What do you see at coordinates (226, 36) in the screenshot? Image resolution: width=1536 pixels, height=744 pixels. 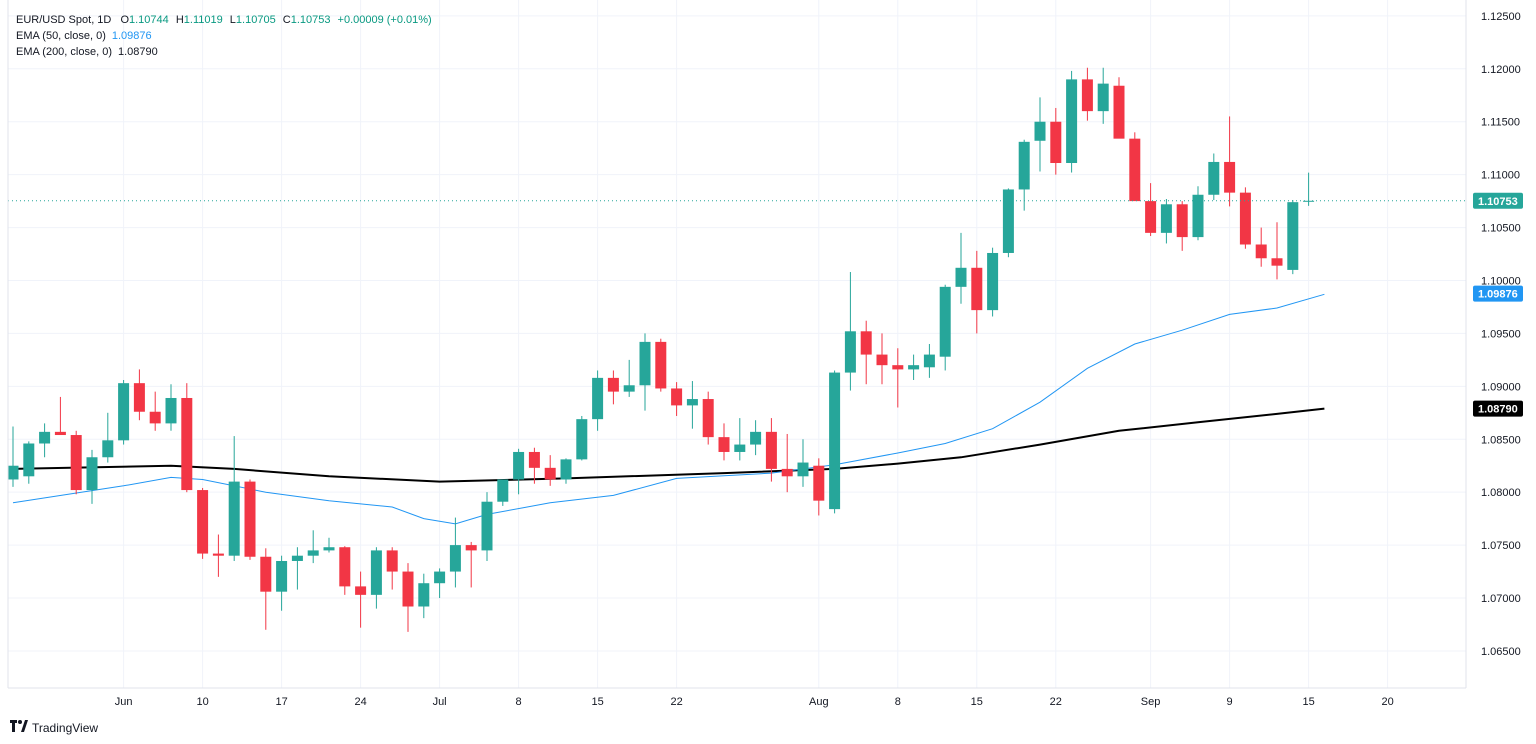 I see `legend-ema50: EMA (50, close, 0) 1.09876` at bounding box center [226, 36].